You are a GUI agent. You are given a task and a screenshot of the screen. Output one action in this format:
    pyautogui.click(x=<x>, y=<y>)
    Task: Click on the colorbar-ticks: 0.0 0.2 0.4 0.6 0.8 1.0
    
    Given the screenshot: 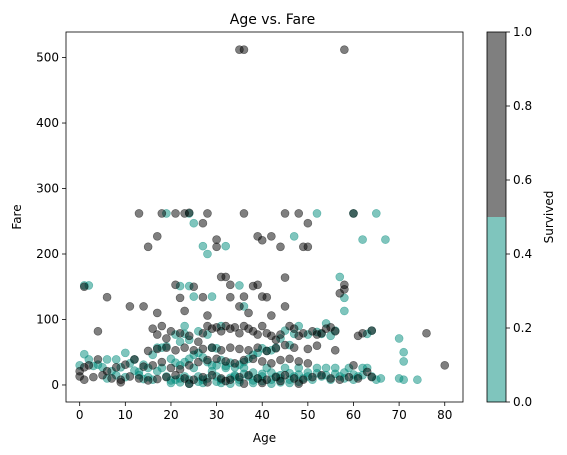 What is the action you would take?
    pyautogui.click(x=519, y=217)
    